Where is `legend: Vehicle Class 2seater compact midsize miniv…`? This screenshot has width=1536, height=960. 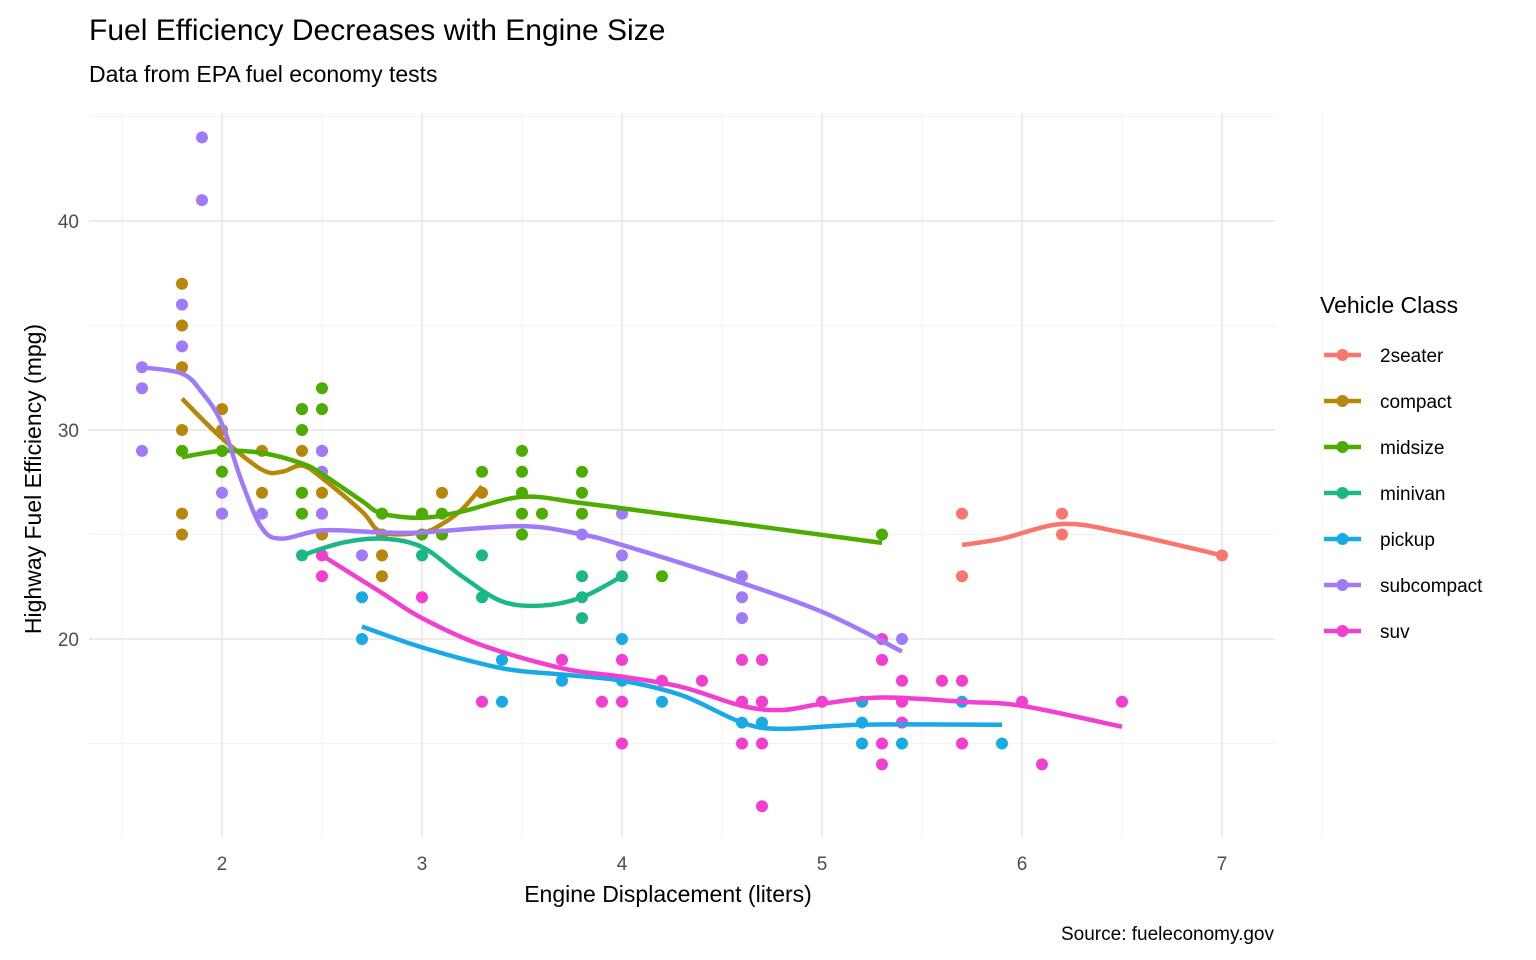
legend: Vehicle Class 2seater compact midsize miniv… is located at coordinates (1401, 467).